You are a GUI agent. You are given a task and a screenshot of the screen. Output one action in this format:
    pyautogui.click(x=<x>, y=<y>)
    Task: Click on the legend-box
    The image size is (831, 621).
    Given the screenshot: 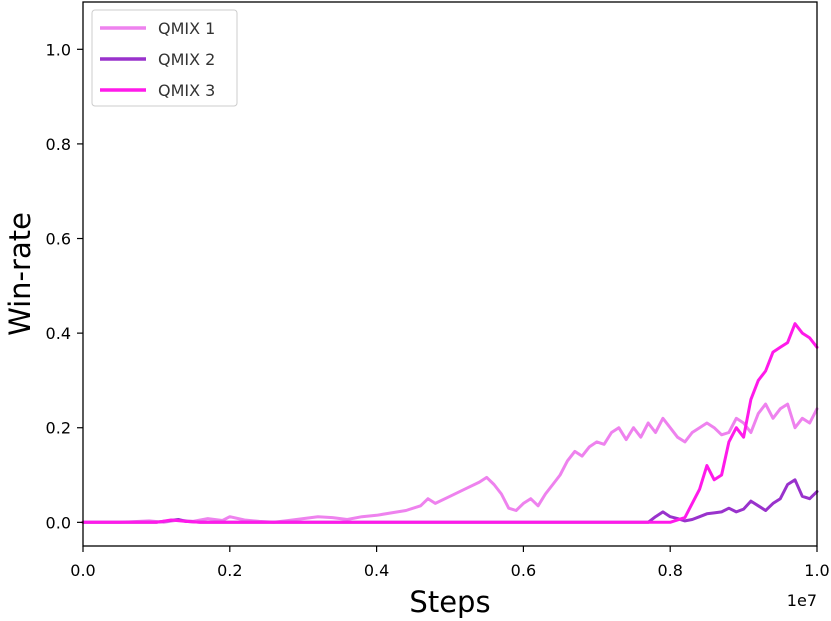 What is the action you would take?
    pyautogui.click(x=164, y=58)
    